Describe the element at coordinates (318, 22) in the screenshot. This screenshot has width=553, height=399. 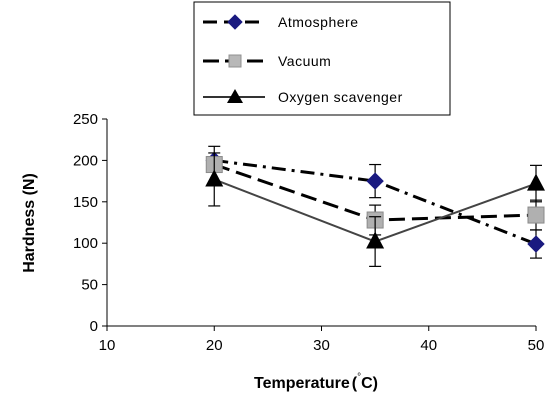
I see `legend-label-atmosphere: Atmosphere` at that location.